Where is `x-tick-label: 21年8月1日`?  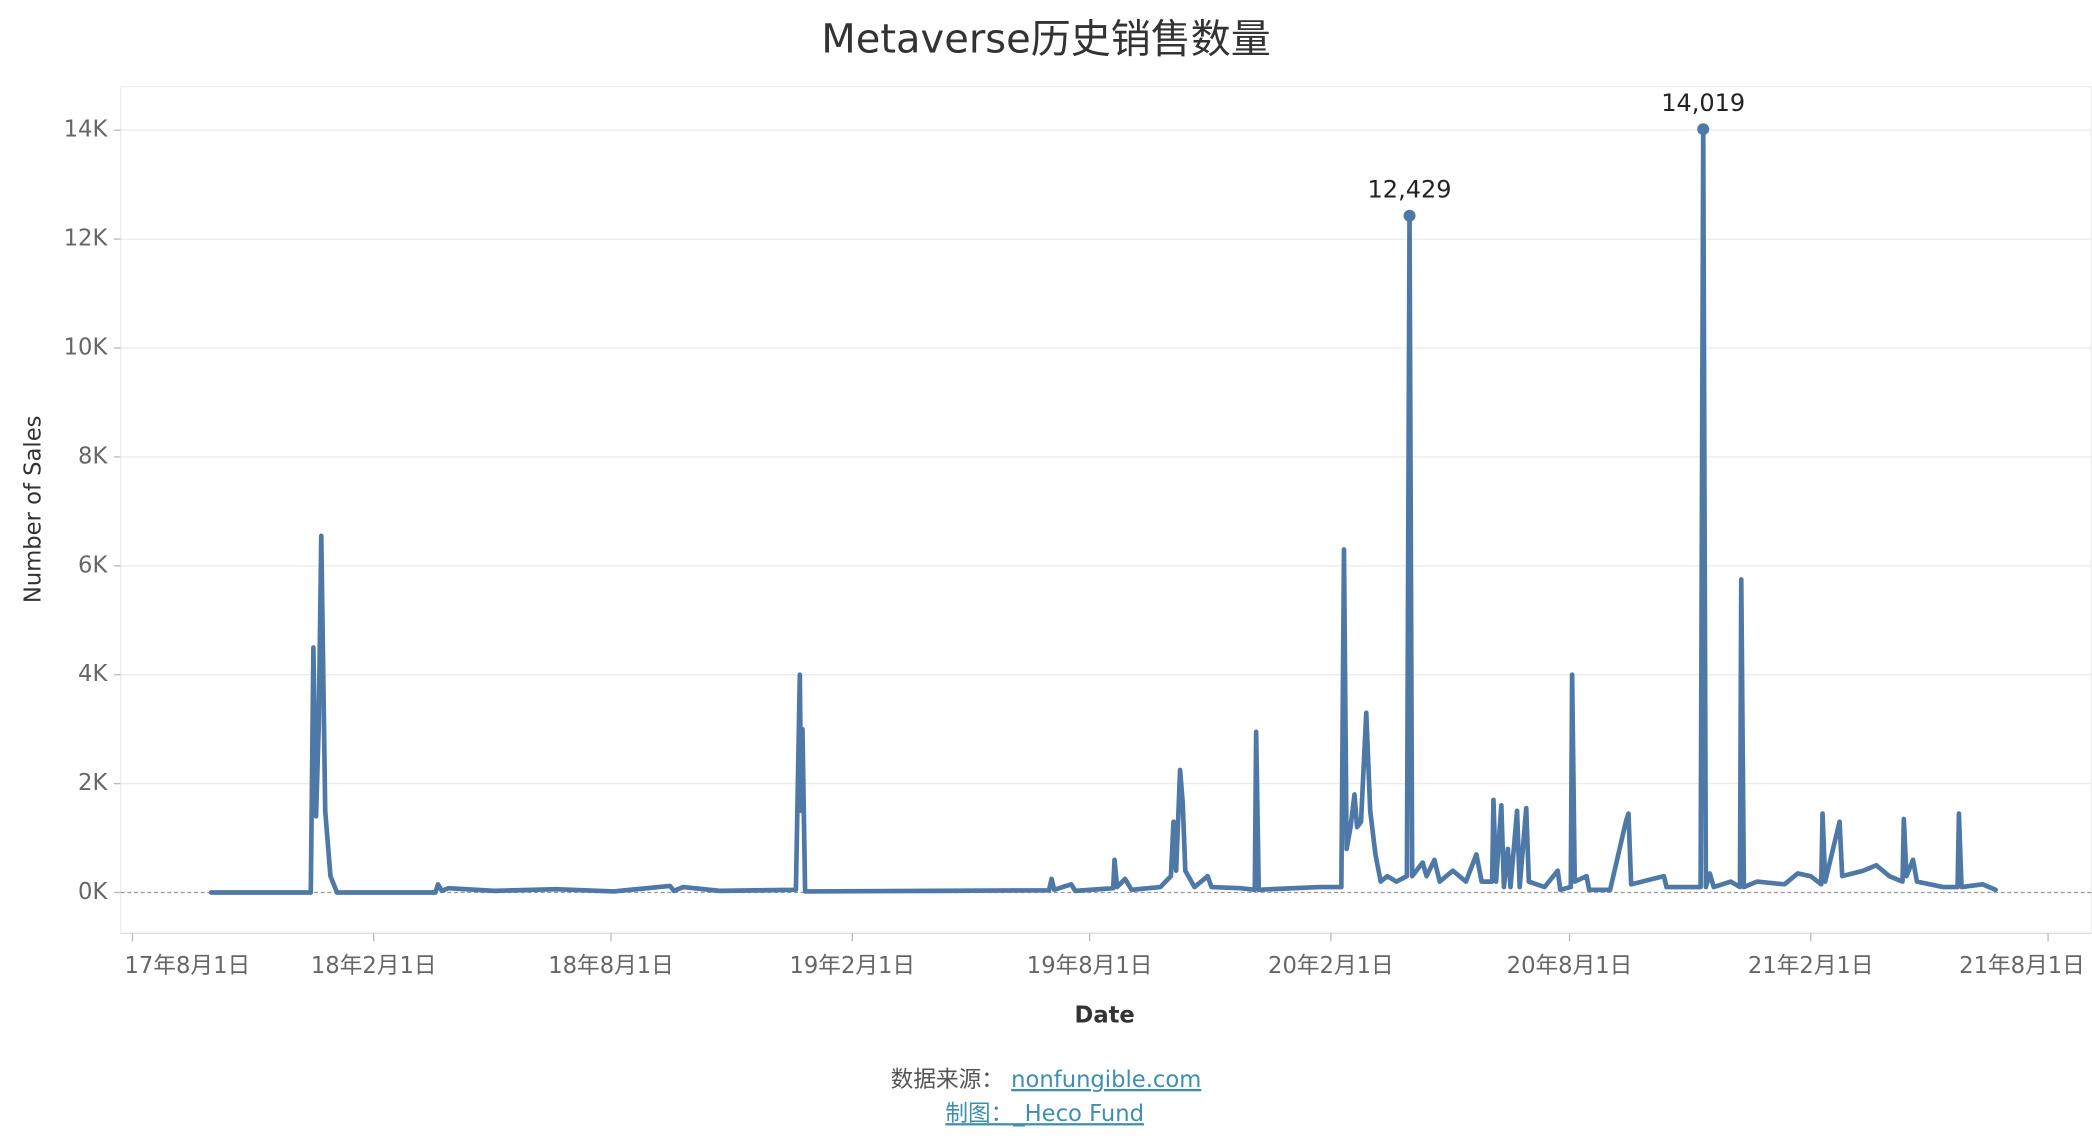
x-tick-label: 21年8月1日 is located at coordinates (2022, 966).